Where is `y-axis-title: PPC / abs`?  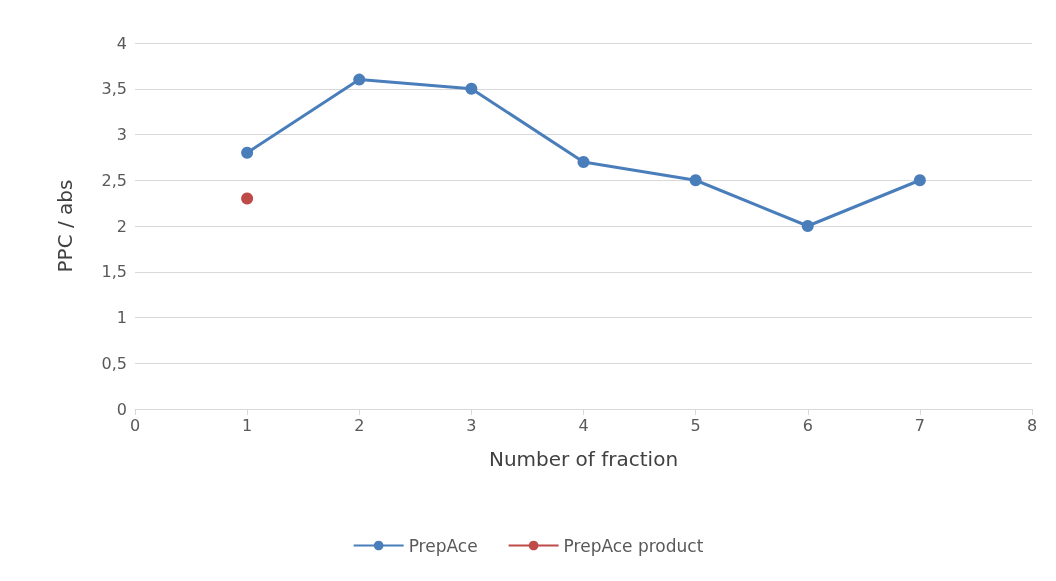
y-axis-title: PPC / abs is located at coordinates (65, 226).